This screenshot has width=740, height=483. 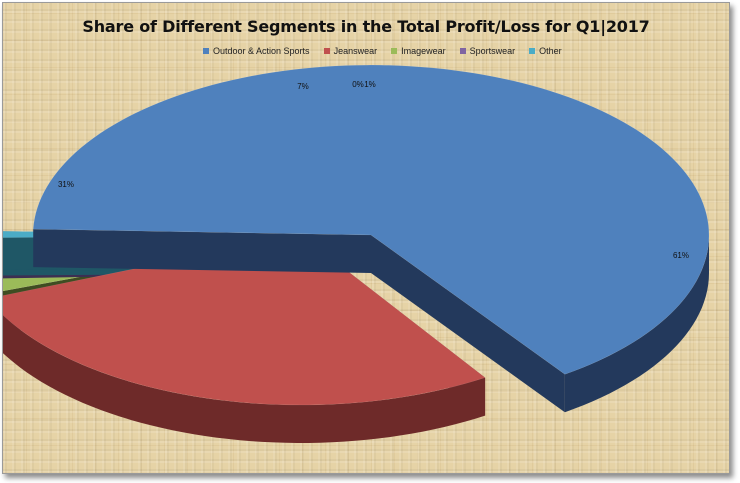 I want to click on data-label-imagewear: 7%, so click(x=303, y=86).